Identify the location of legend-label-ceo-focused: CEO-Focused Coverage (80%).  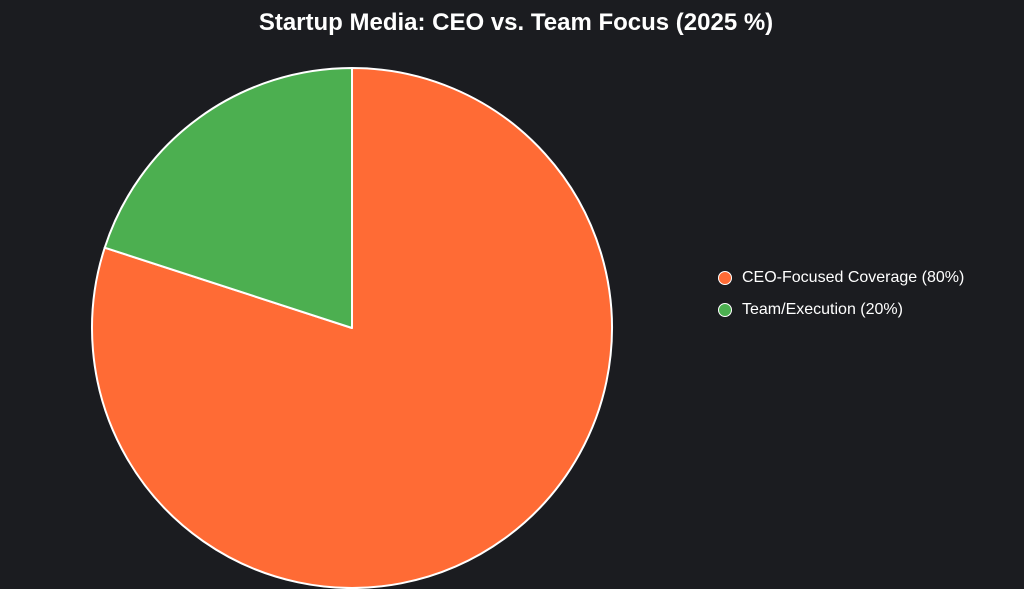
(853, 277).